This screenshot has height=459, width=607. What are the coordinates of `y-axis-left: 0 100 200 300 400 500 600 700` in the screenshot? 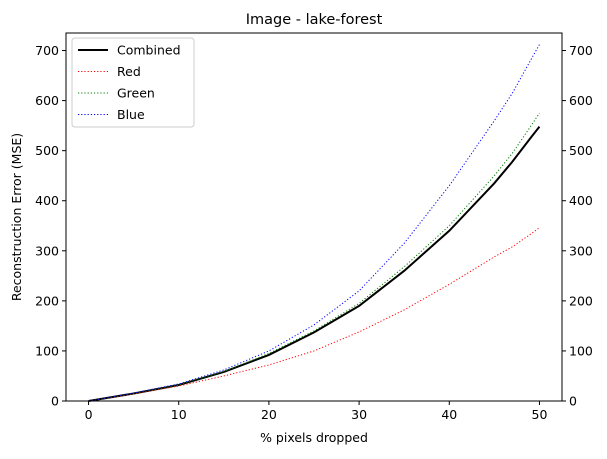 It's located at (50, 226).